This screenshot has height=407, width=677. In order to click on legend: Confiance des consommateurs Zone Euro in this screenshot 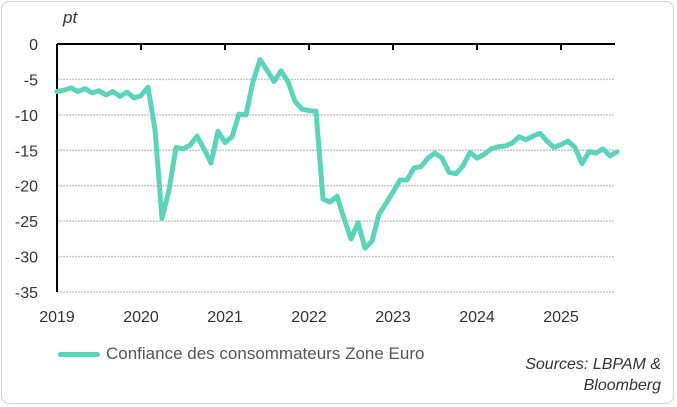, I will do `click(241, 354)`.